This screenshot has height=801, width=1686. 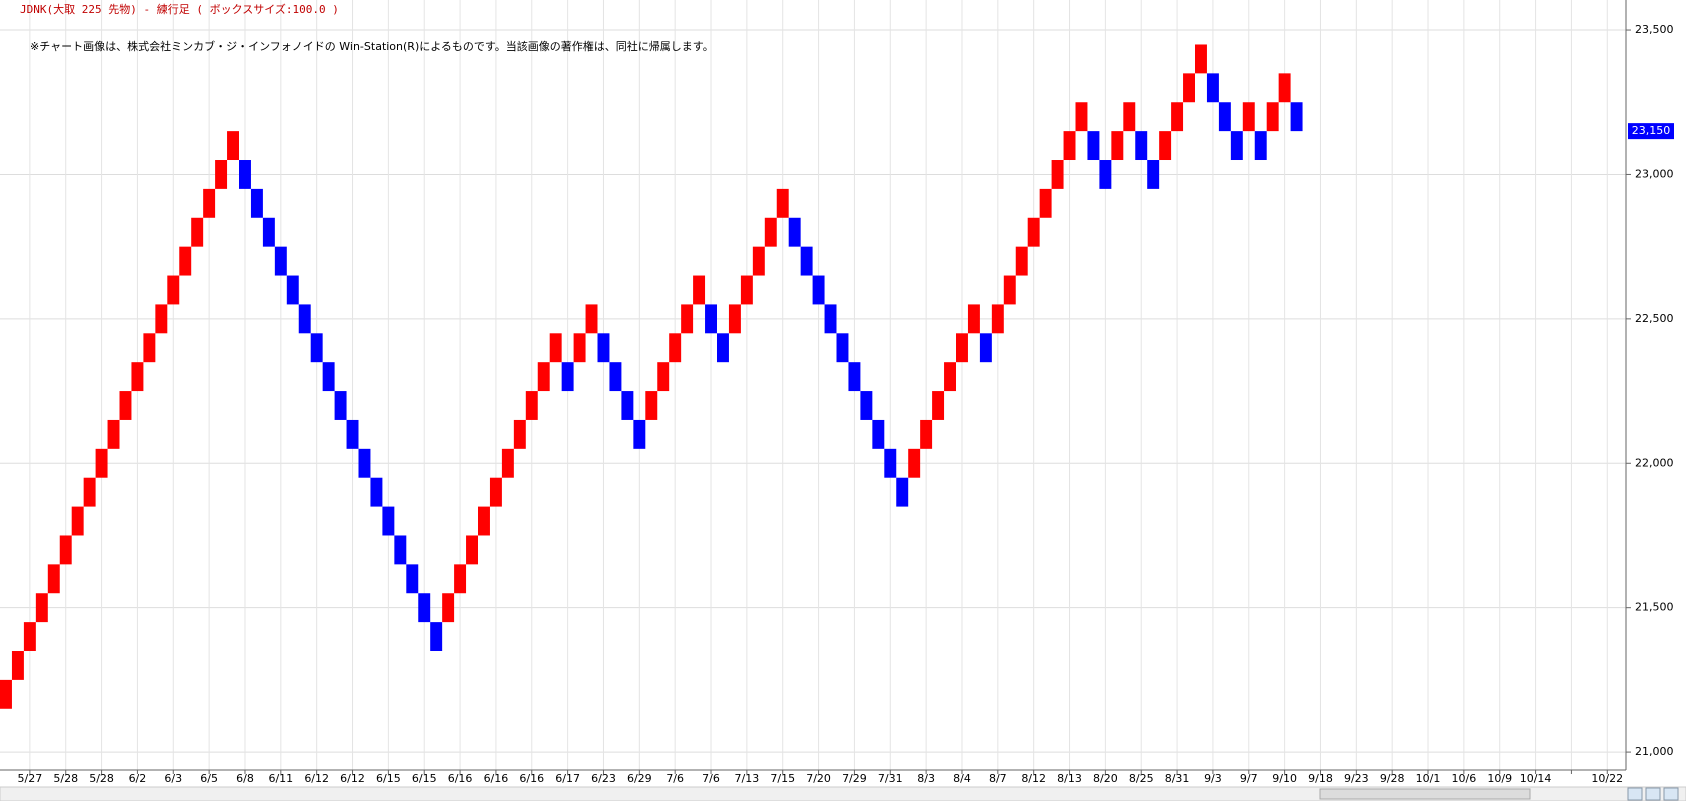 What do you see at coordinates (854, 778) in the screenshot?
I see `x-tick-label: 7/29` at bounding box center [854, 778].